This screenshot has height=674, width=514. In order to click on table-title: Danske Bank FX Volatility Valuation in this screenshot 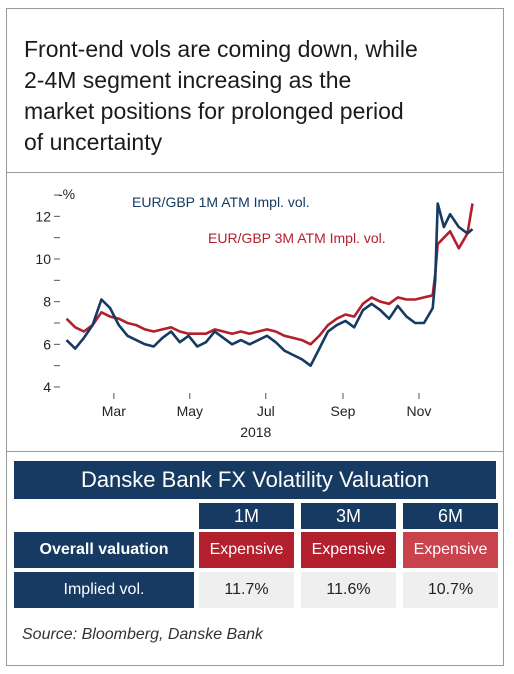, I will do `click(255, 480)`.